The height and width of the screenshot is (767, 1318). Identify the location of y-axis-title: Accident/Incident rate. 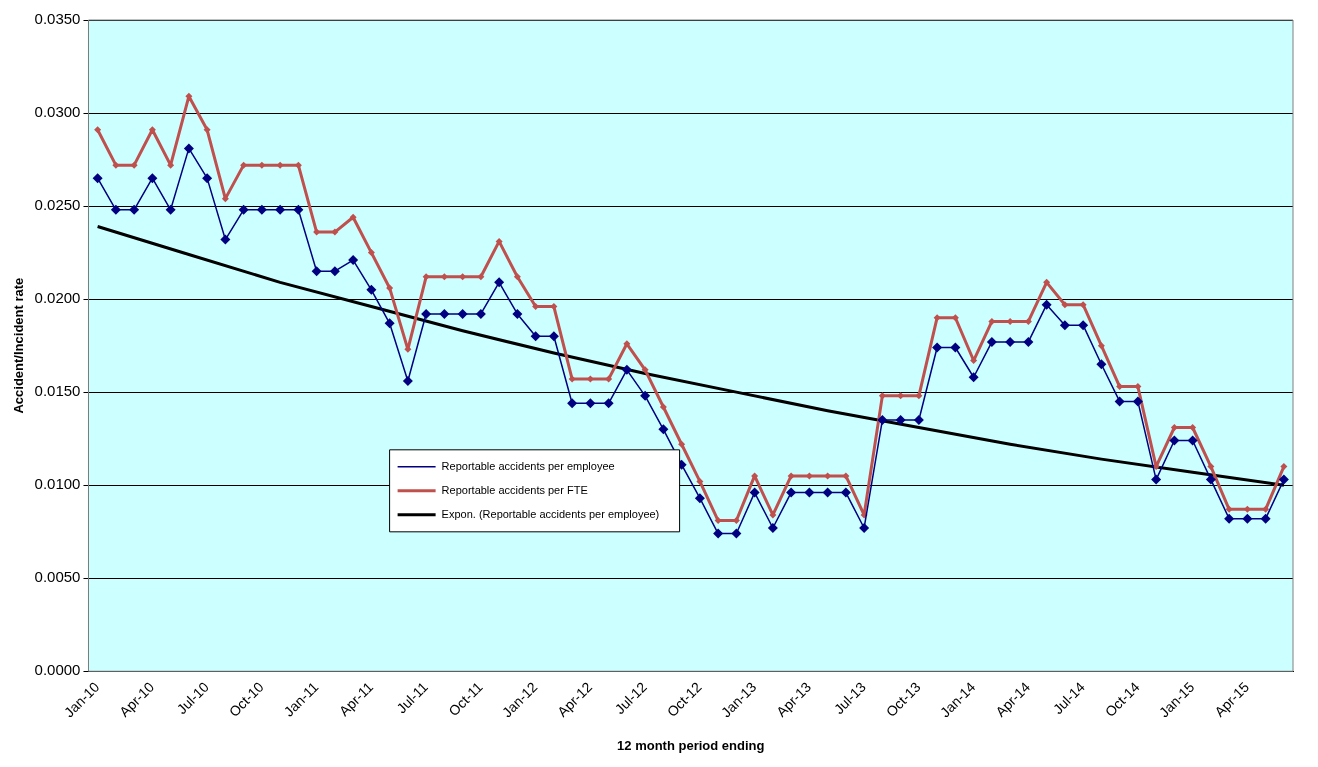
(19, 345).